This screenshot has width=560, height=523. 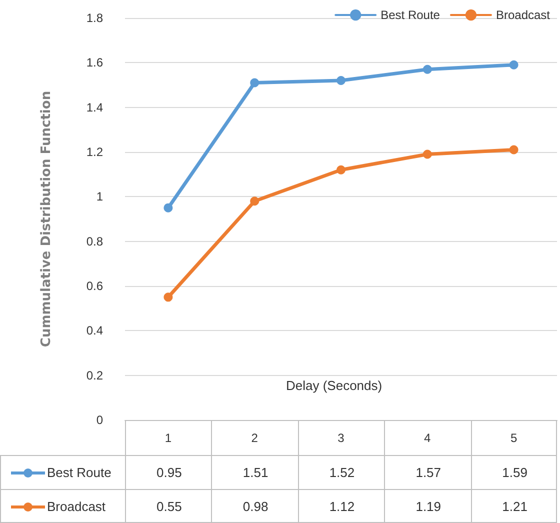 What do you see at coordinates (95, 18) in the screenshot?
I see `y-tick-label: 1.8` at bounding box center [95, 18].